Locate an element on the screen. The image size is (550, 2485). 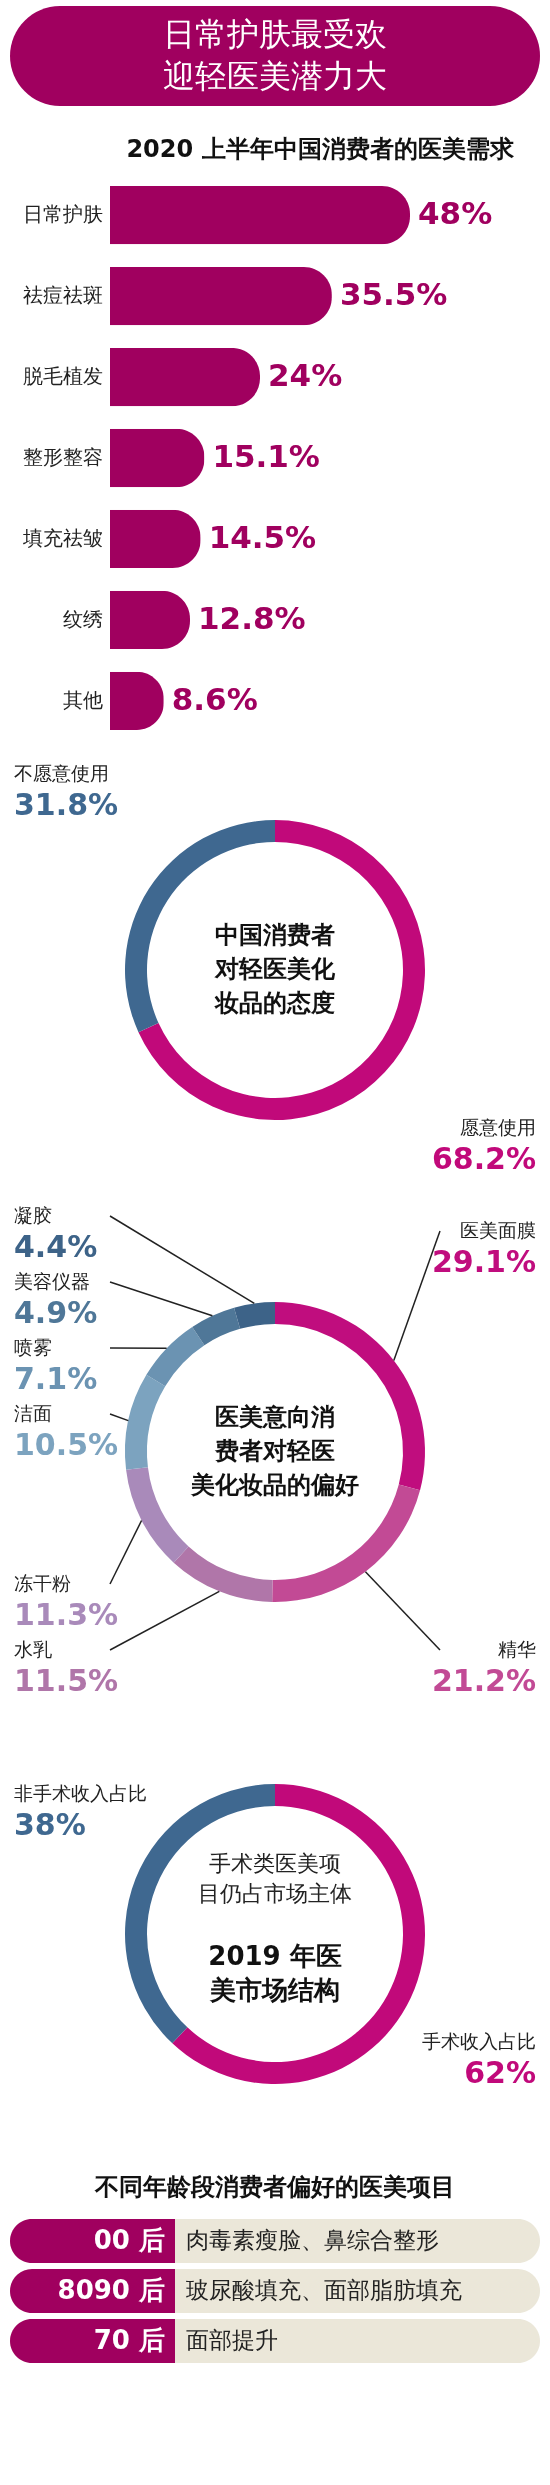
data-label: 14.5% is located at coordinates (262, 536).